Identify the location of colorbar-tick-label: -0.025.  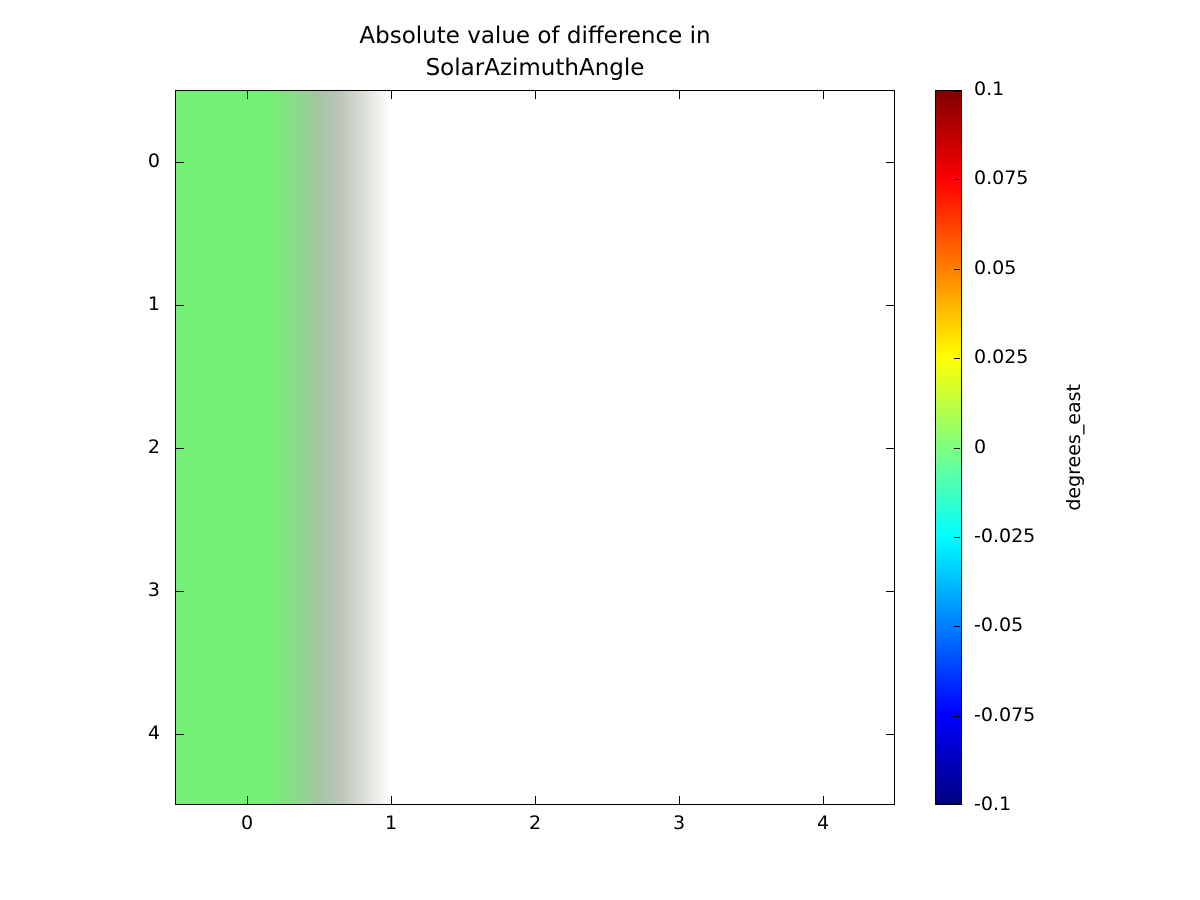
(1005, 535).